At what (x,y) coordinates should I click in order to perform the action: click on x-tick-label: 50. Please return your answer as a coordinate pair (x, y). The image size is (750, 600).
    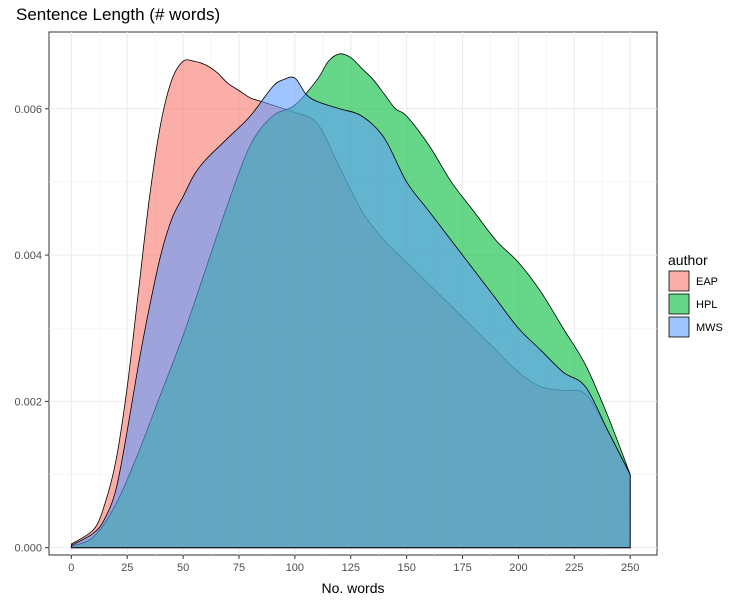
    Looking at the image, I should click on (183, 568).